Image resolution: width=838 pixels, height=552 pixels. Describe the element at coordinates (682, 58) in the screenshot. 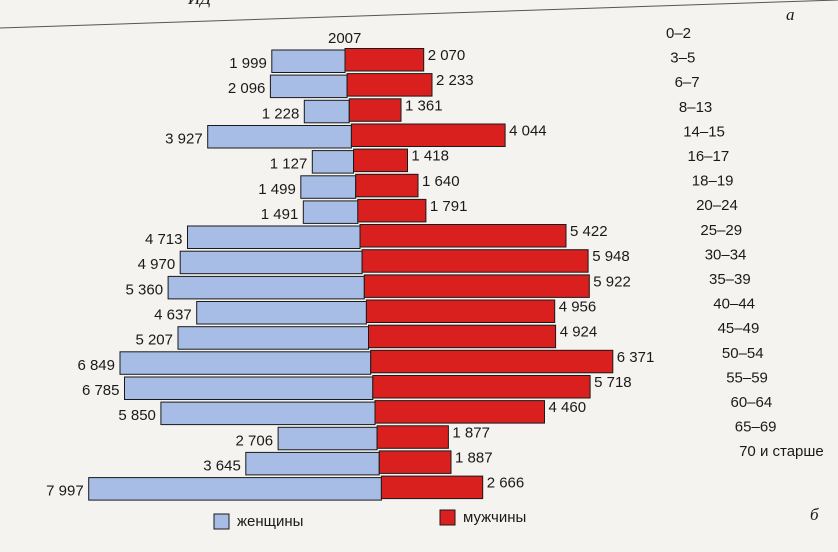

I see `age-group-label: 3–5` at that location.